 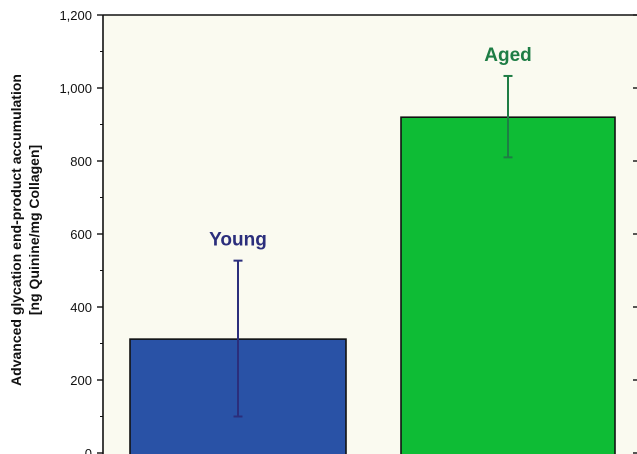 What do you see at coordinates (238, 240) in the screenshot?
I see `bar-label-young: Young` at bounding box center [238, 240].